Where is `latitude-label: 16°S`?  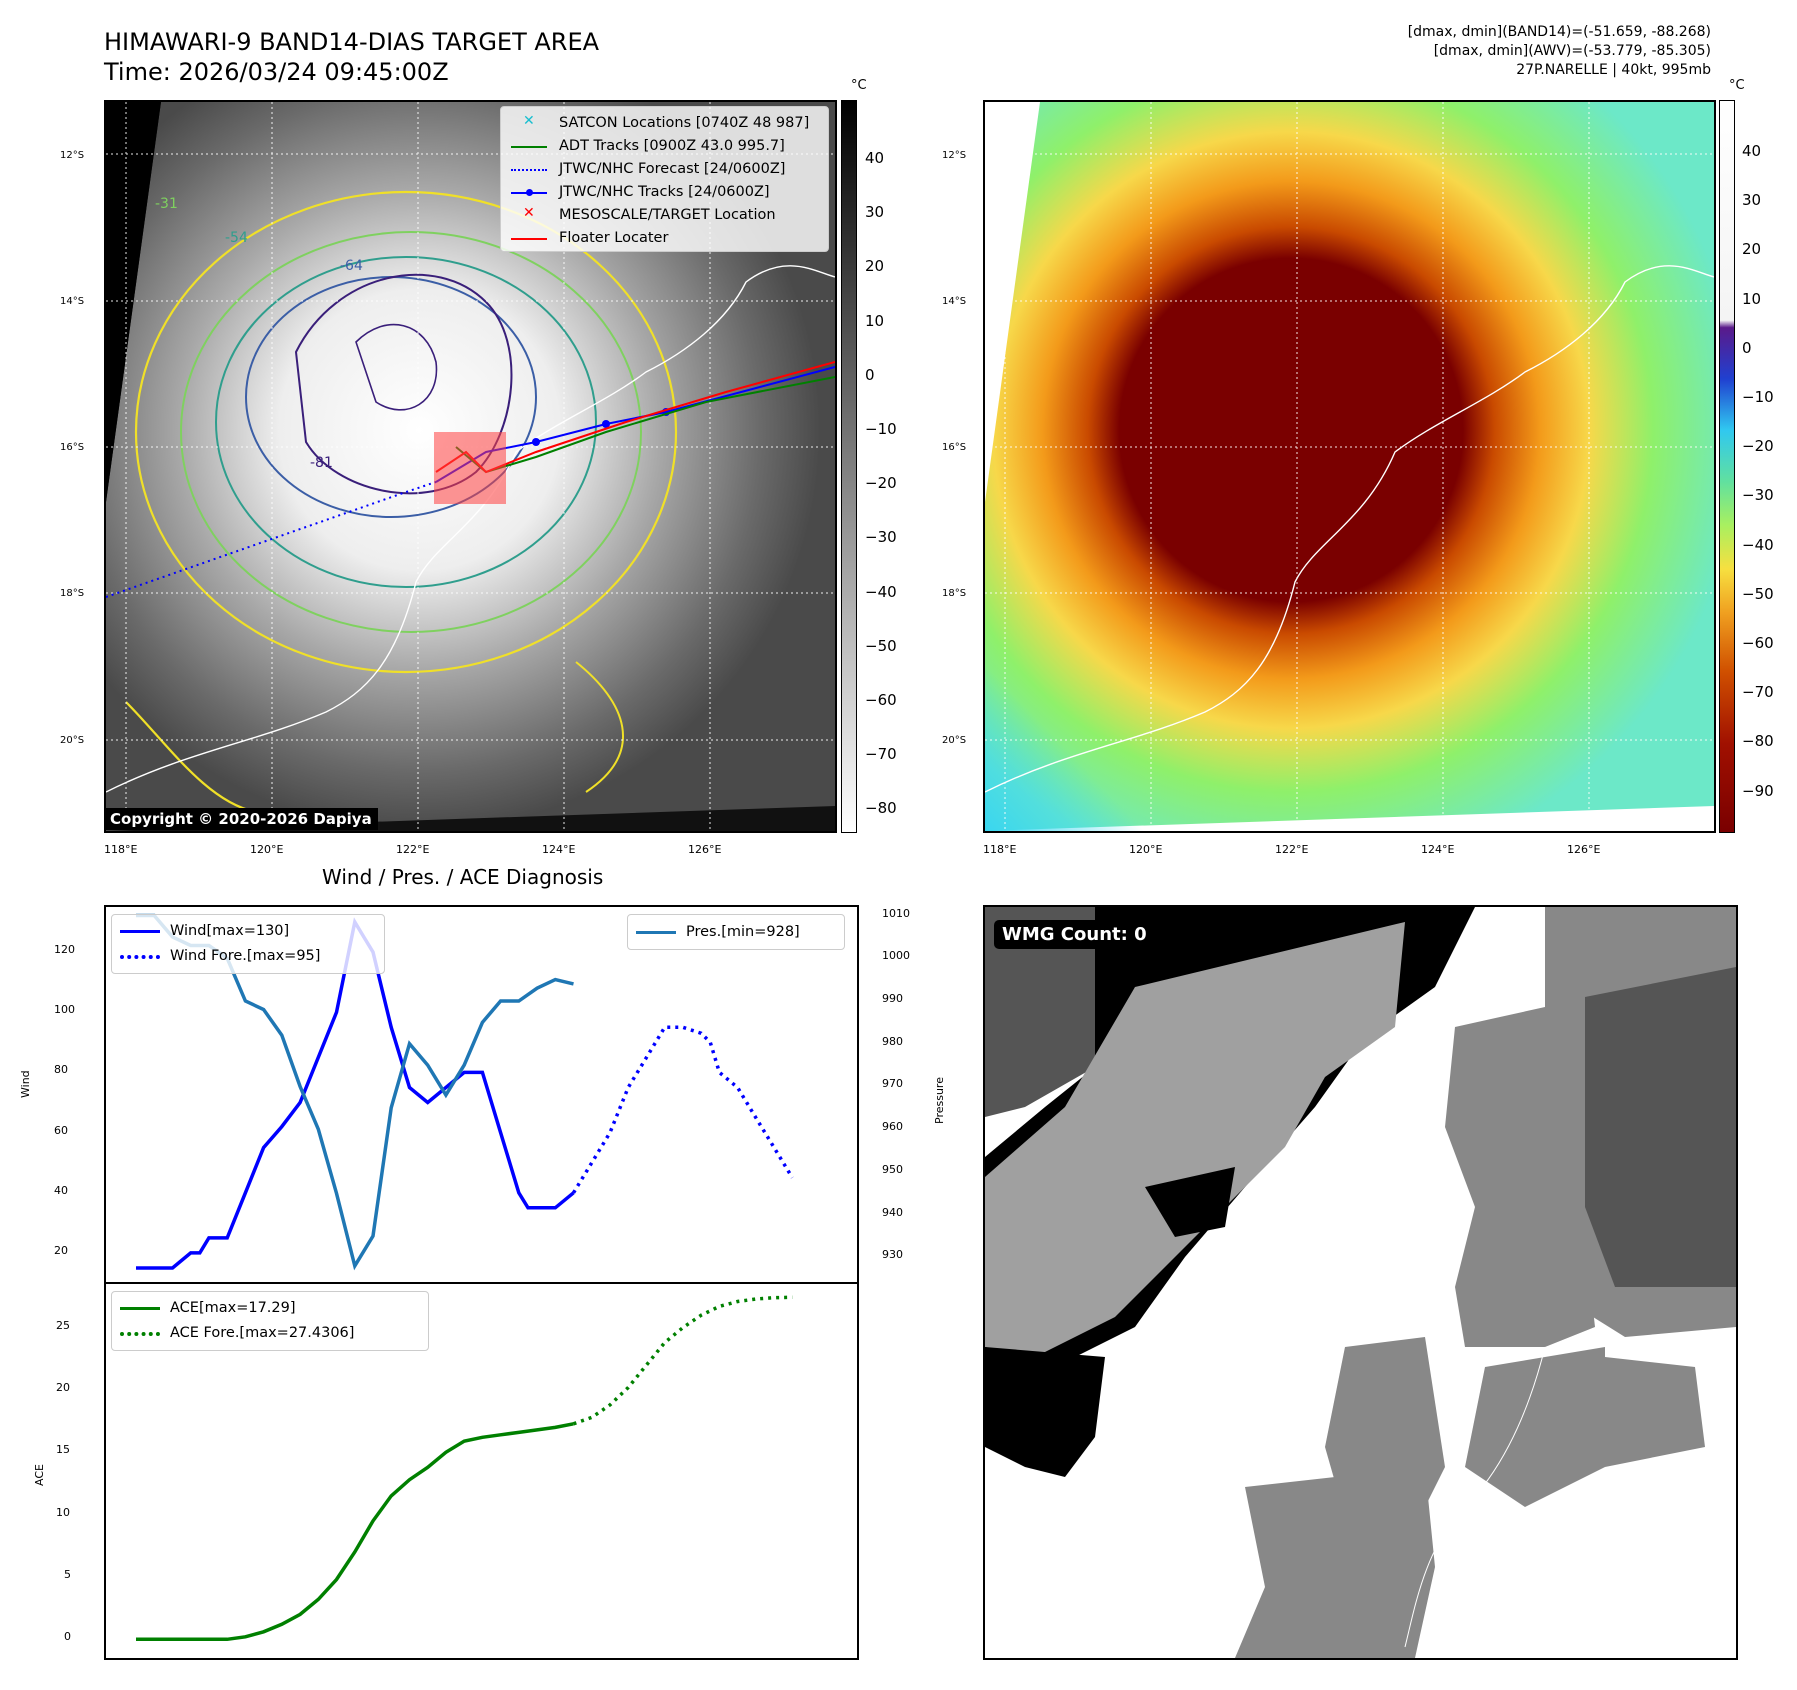 latitude-label: 16°S is located at coordinates (954, 447).